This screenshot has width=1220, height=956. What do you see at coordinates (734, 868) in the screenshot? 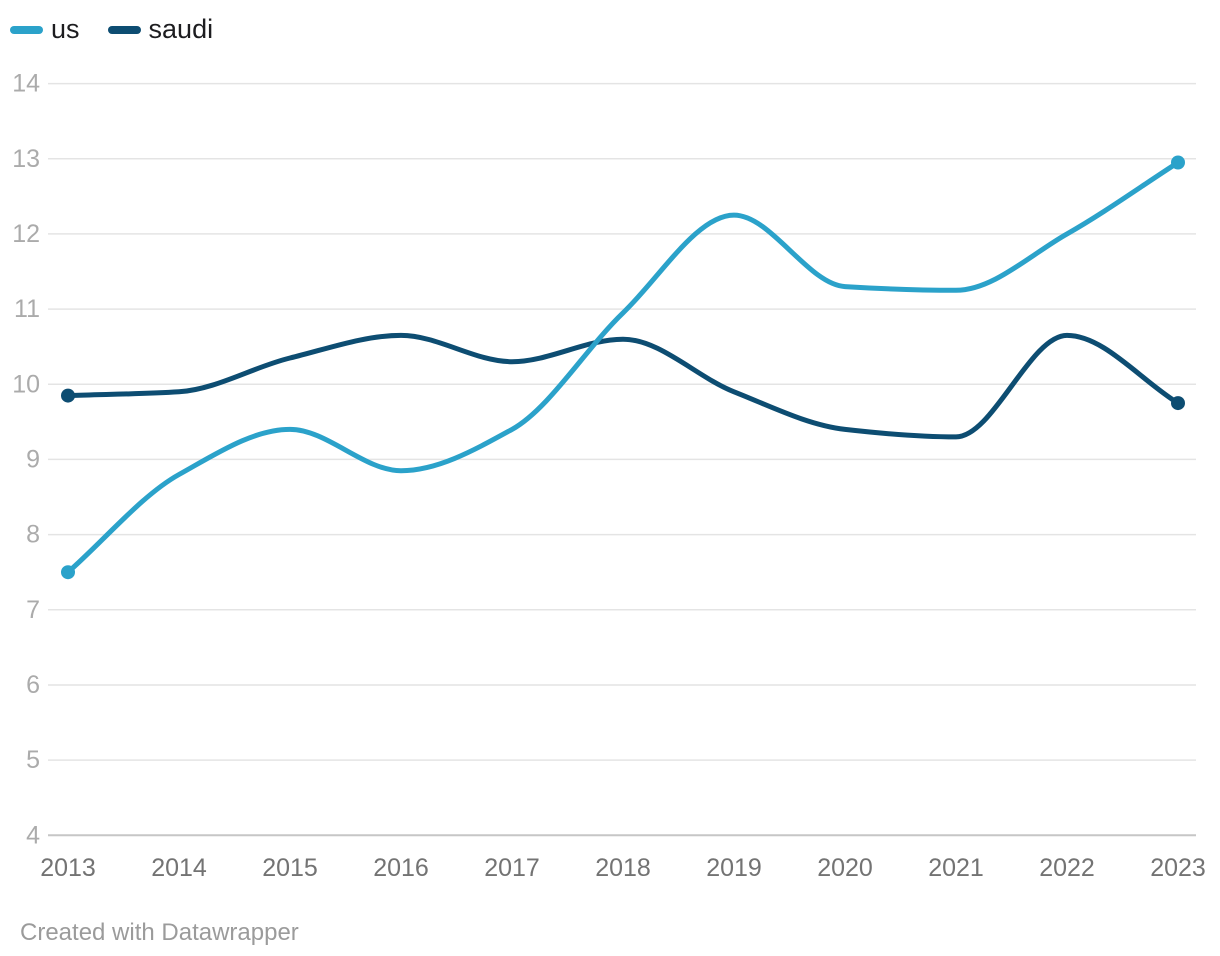
I see `x-tick-label-2019: 2019` at bounding box center [734, 868].